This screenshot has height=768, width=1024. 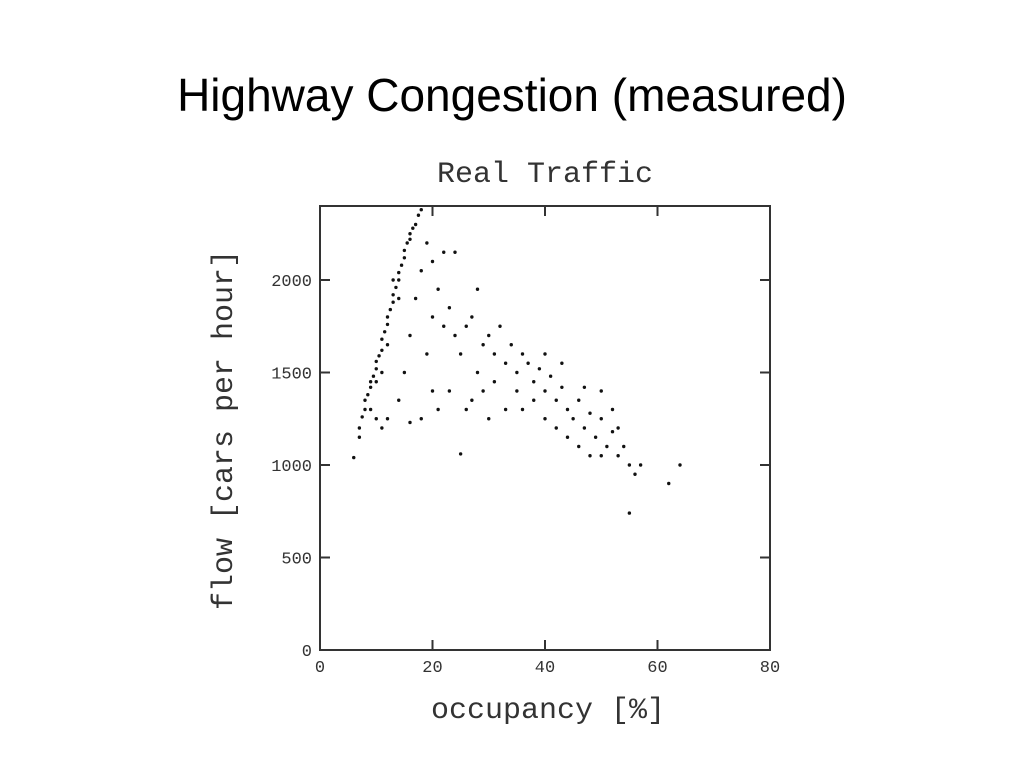 What do you see at coordinates (291, 282) in the screenshot?
I see `y-tick-label: 2000` at bounding box center [291, 282].